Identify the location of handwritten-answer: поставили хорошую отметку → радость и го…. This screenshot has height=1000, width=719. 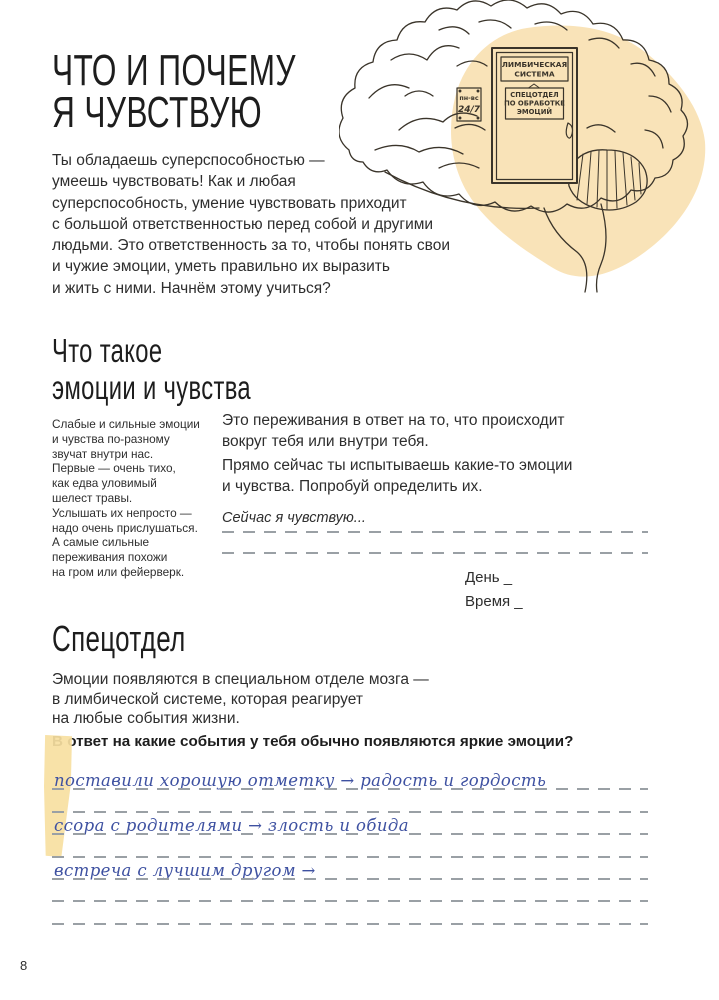
(300, 781).